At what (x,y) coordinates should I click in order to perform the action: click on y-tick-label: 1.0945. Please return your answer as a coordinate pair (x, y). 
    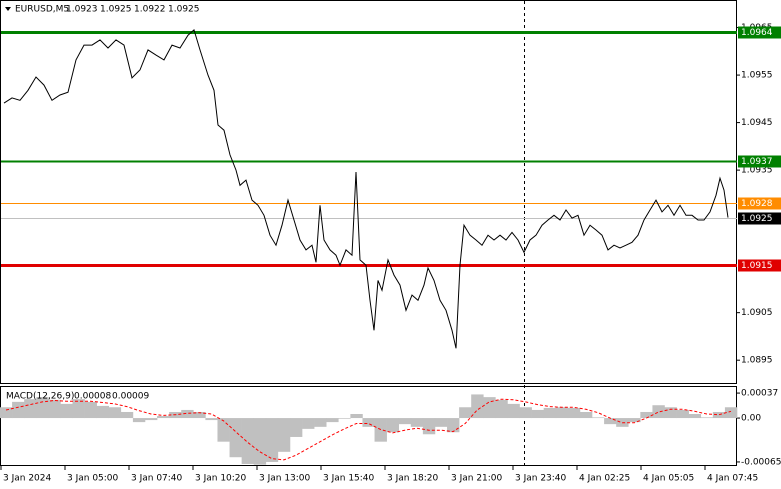
    Looking at the image, I should click on (757, 123).